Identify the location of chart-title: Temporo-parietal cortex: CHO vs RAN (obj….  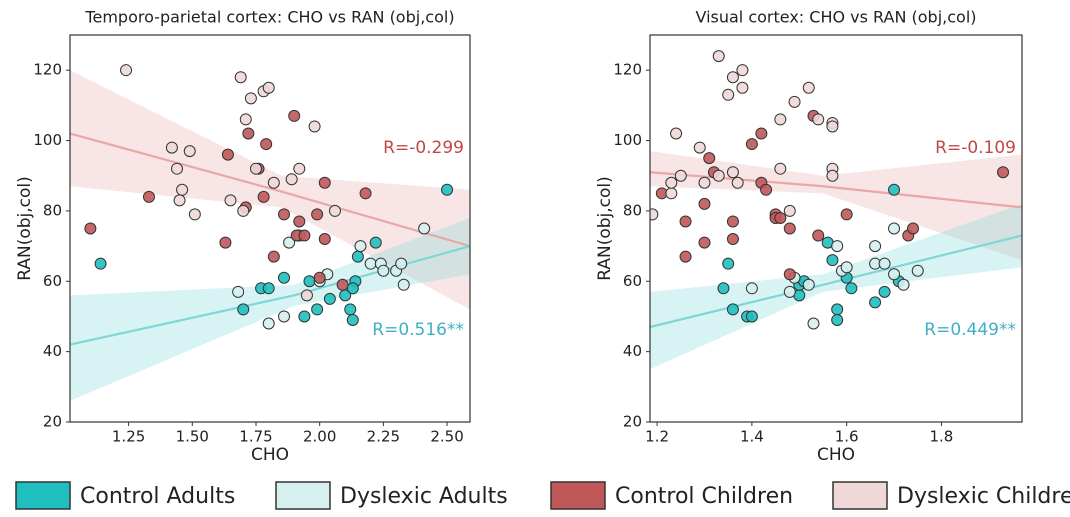
(269, 17).